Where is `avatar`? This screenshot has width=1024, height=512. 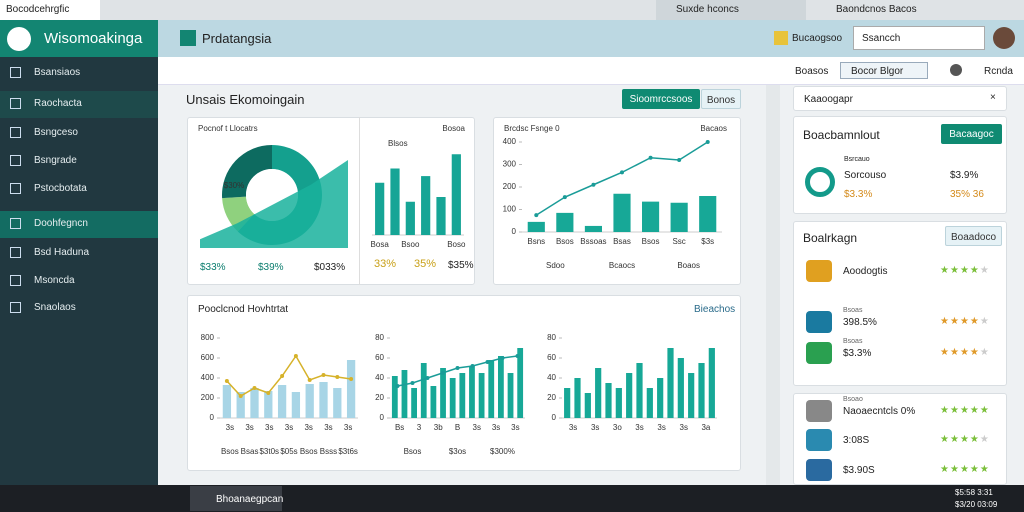
avatar is located at coordinates (1004, 38).